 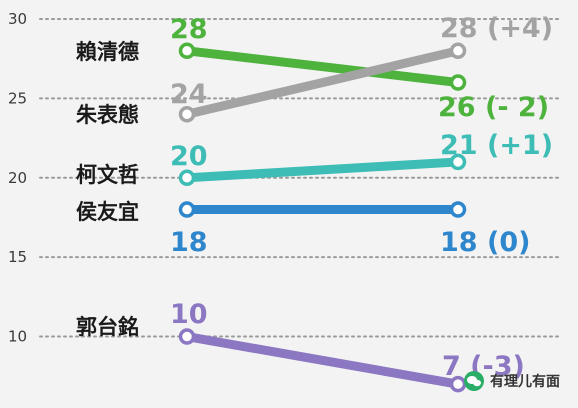 I want to click on series-name-1: 朱表態, so click(x=107, y=115).